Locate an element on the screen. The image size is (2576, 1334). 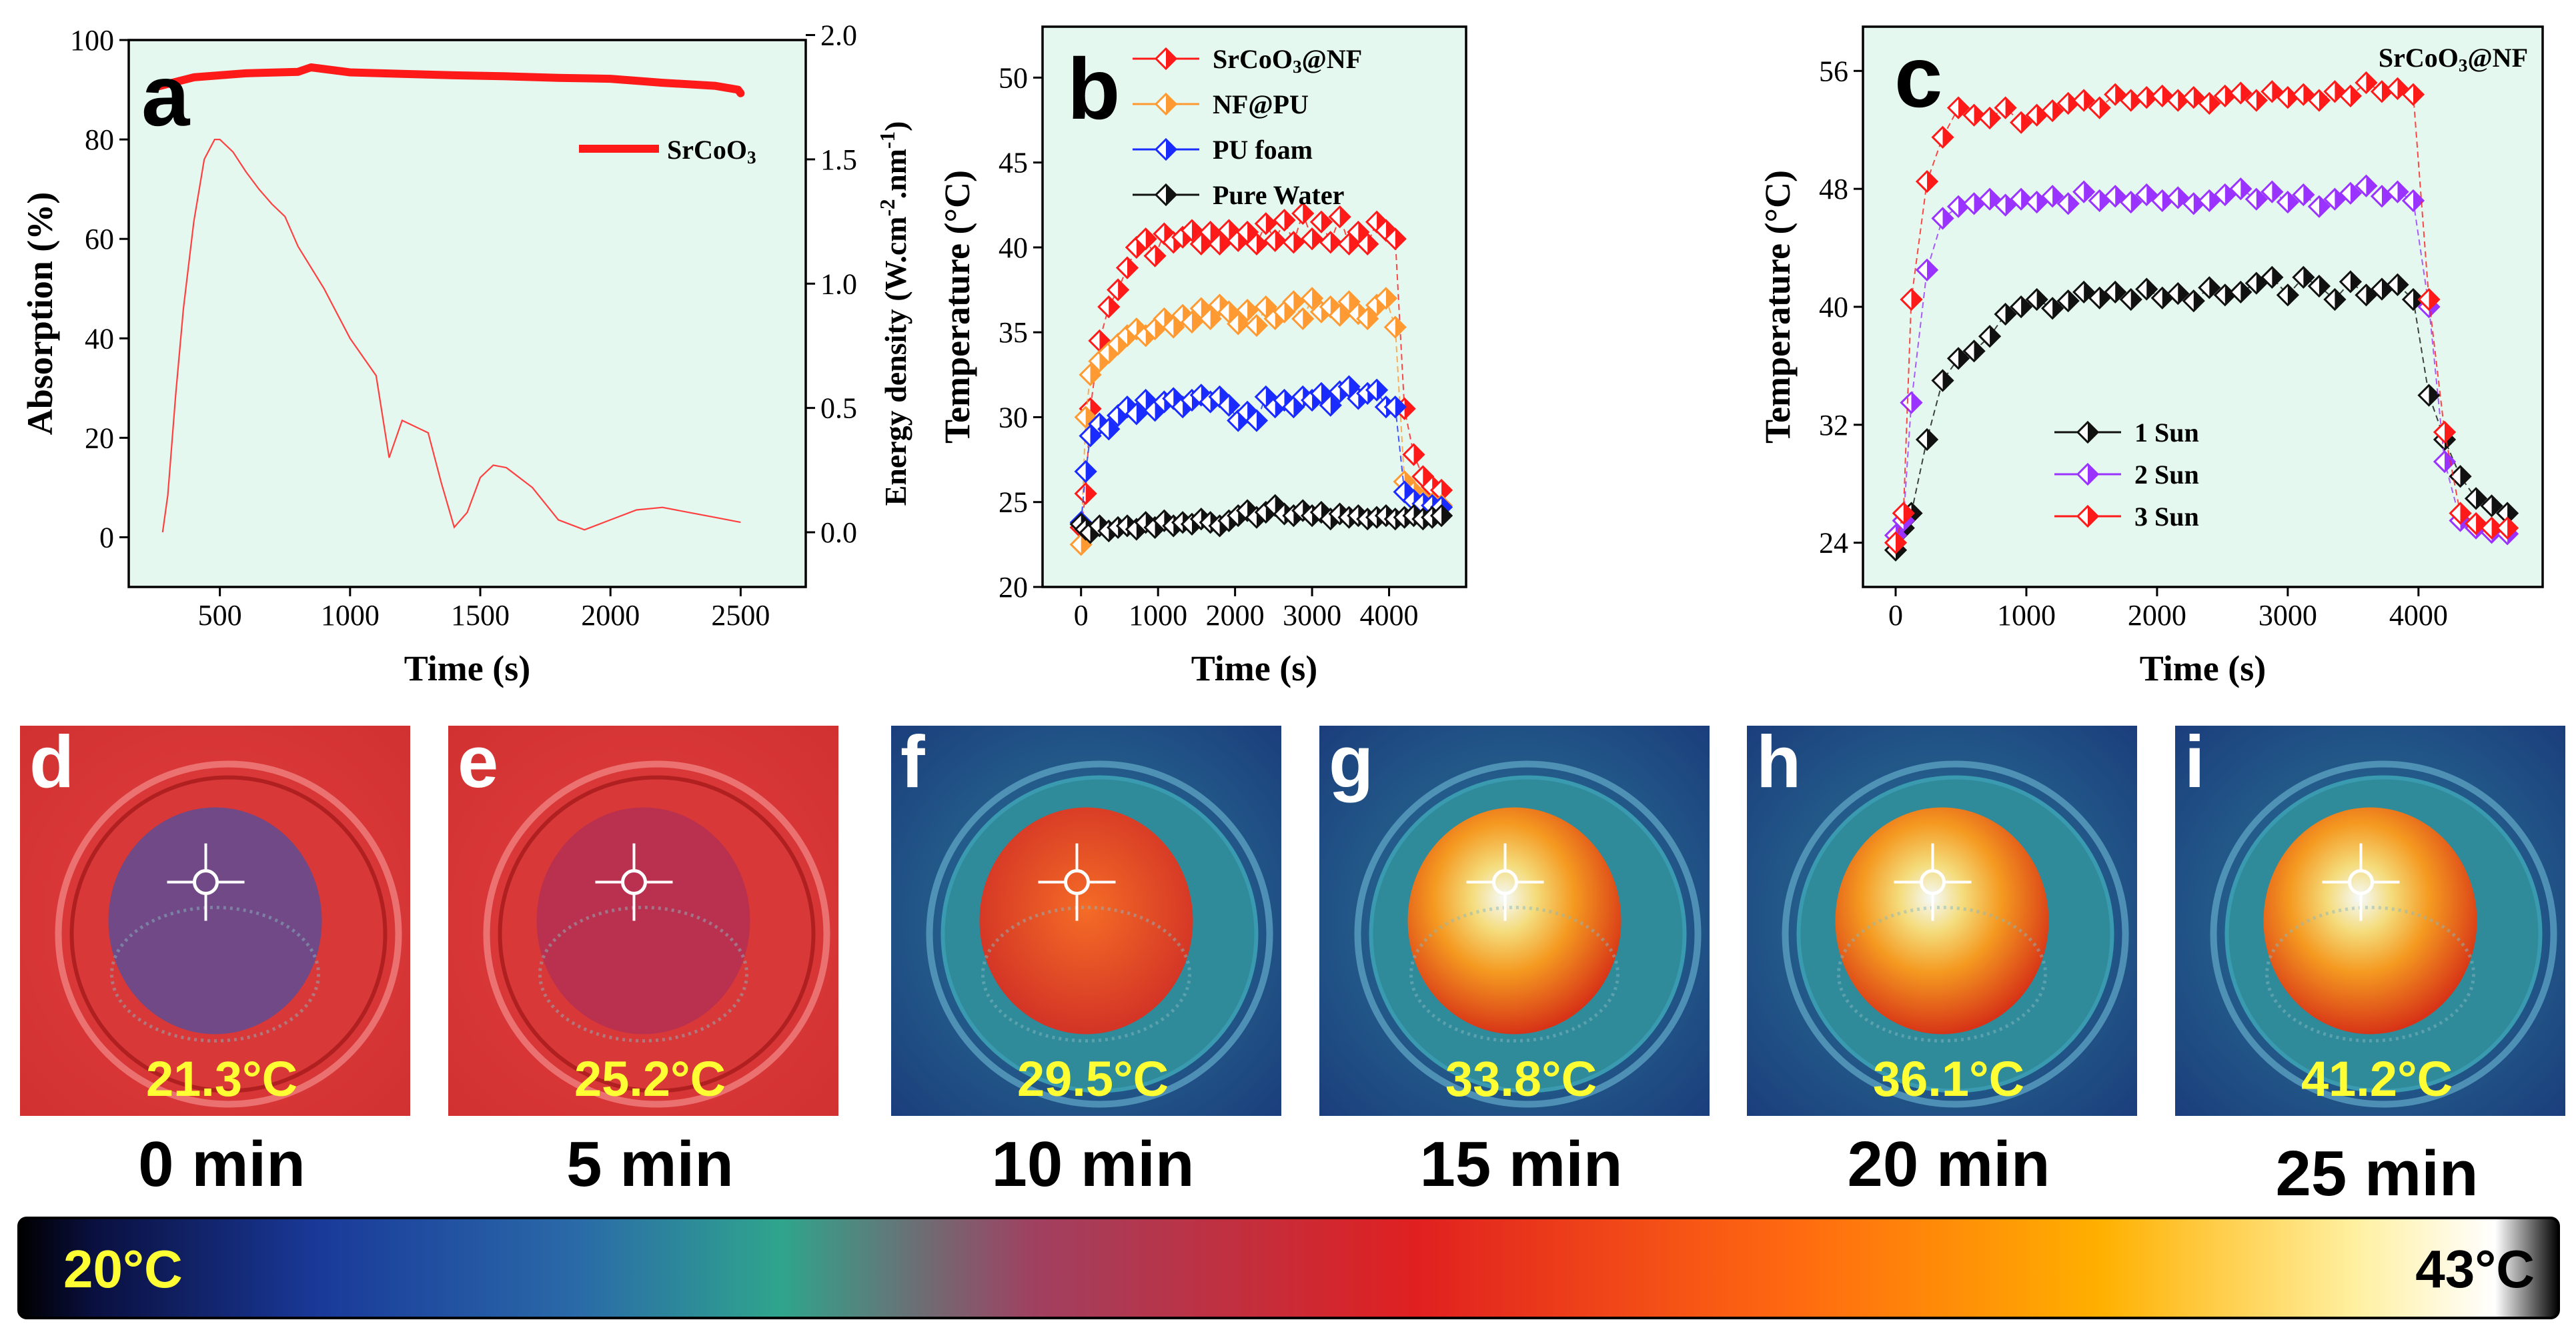
colorbar-gradient is located at coordinates (1288, 1268).